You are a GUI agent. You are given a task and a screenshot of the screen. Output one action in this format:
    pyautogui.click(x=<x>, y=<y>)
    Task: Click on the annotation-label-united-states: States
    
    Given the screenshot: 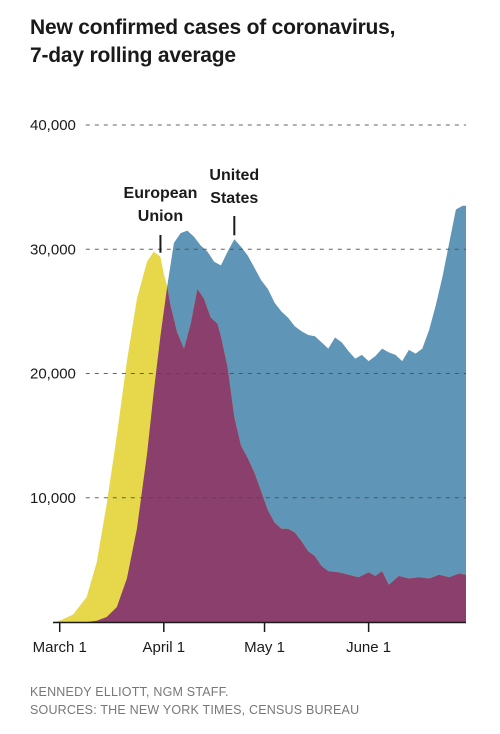 What is the action you would take?
    pyautogui.click(x=234, y=198)
    